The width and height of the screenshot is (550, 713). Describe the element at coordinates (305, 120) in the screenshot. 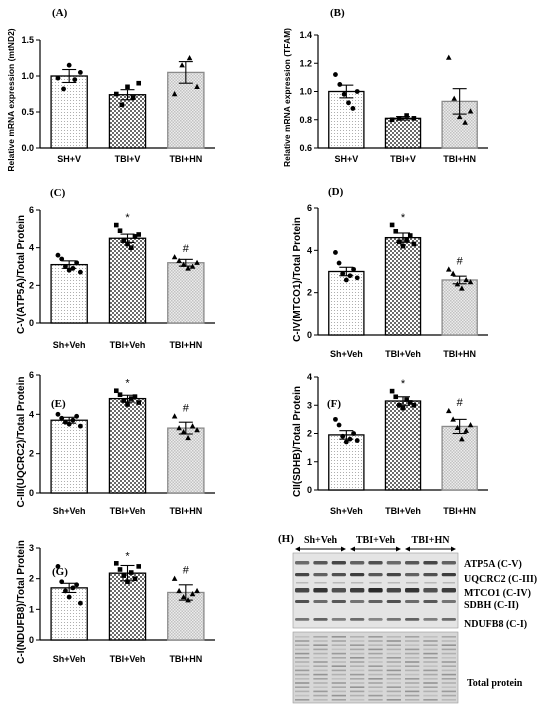

I see `y-tick-label: 0.8` at that location.